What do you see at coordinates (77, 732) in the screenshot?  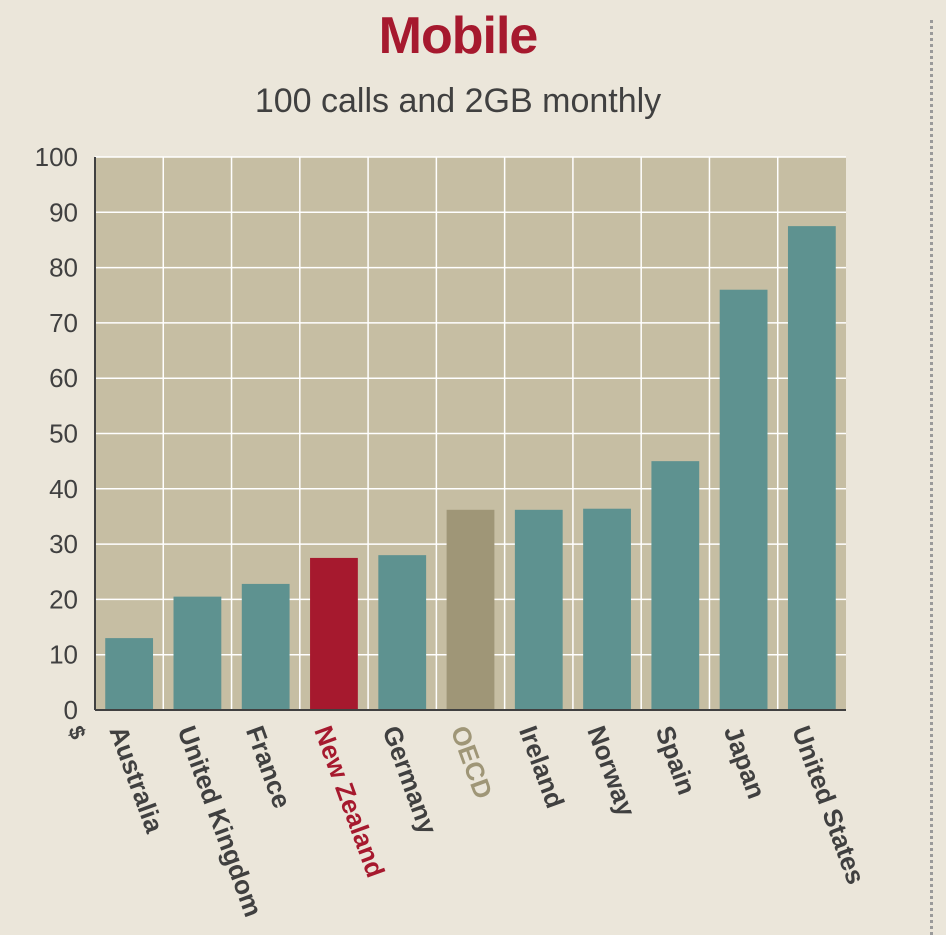 I see `y-axis-unit-label: $` at bounding box center [77, 732].